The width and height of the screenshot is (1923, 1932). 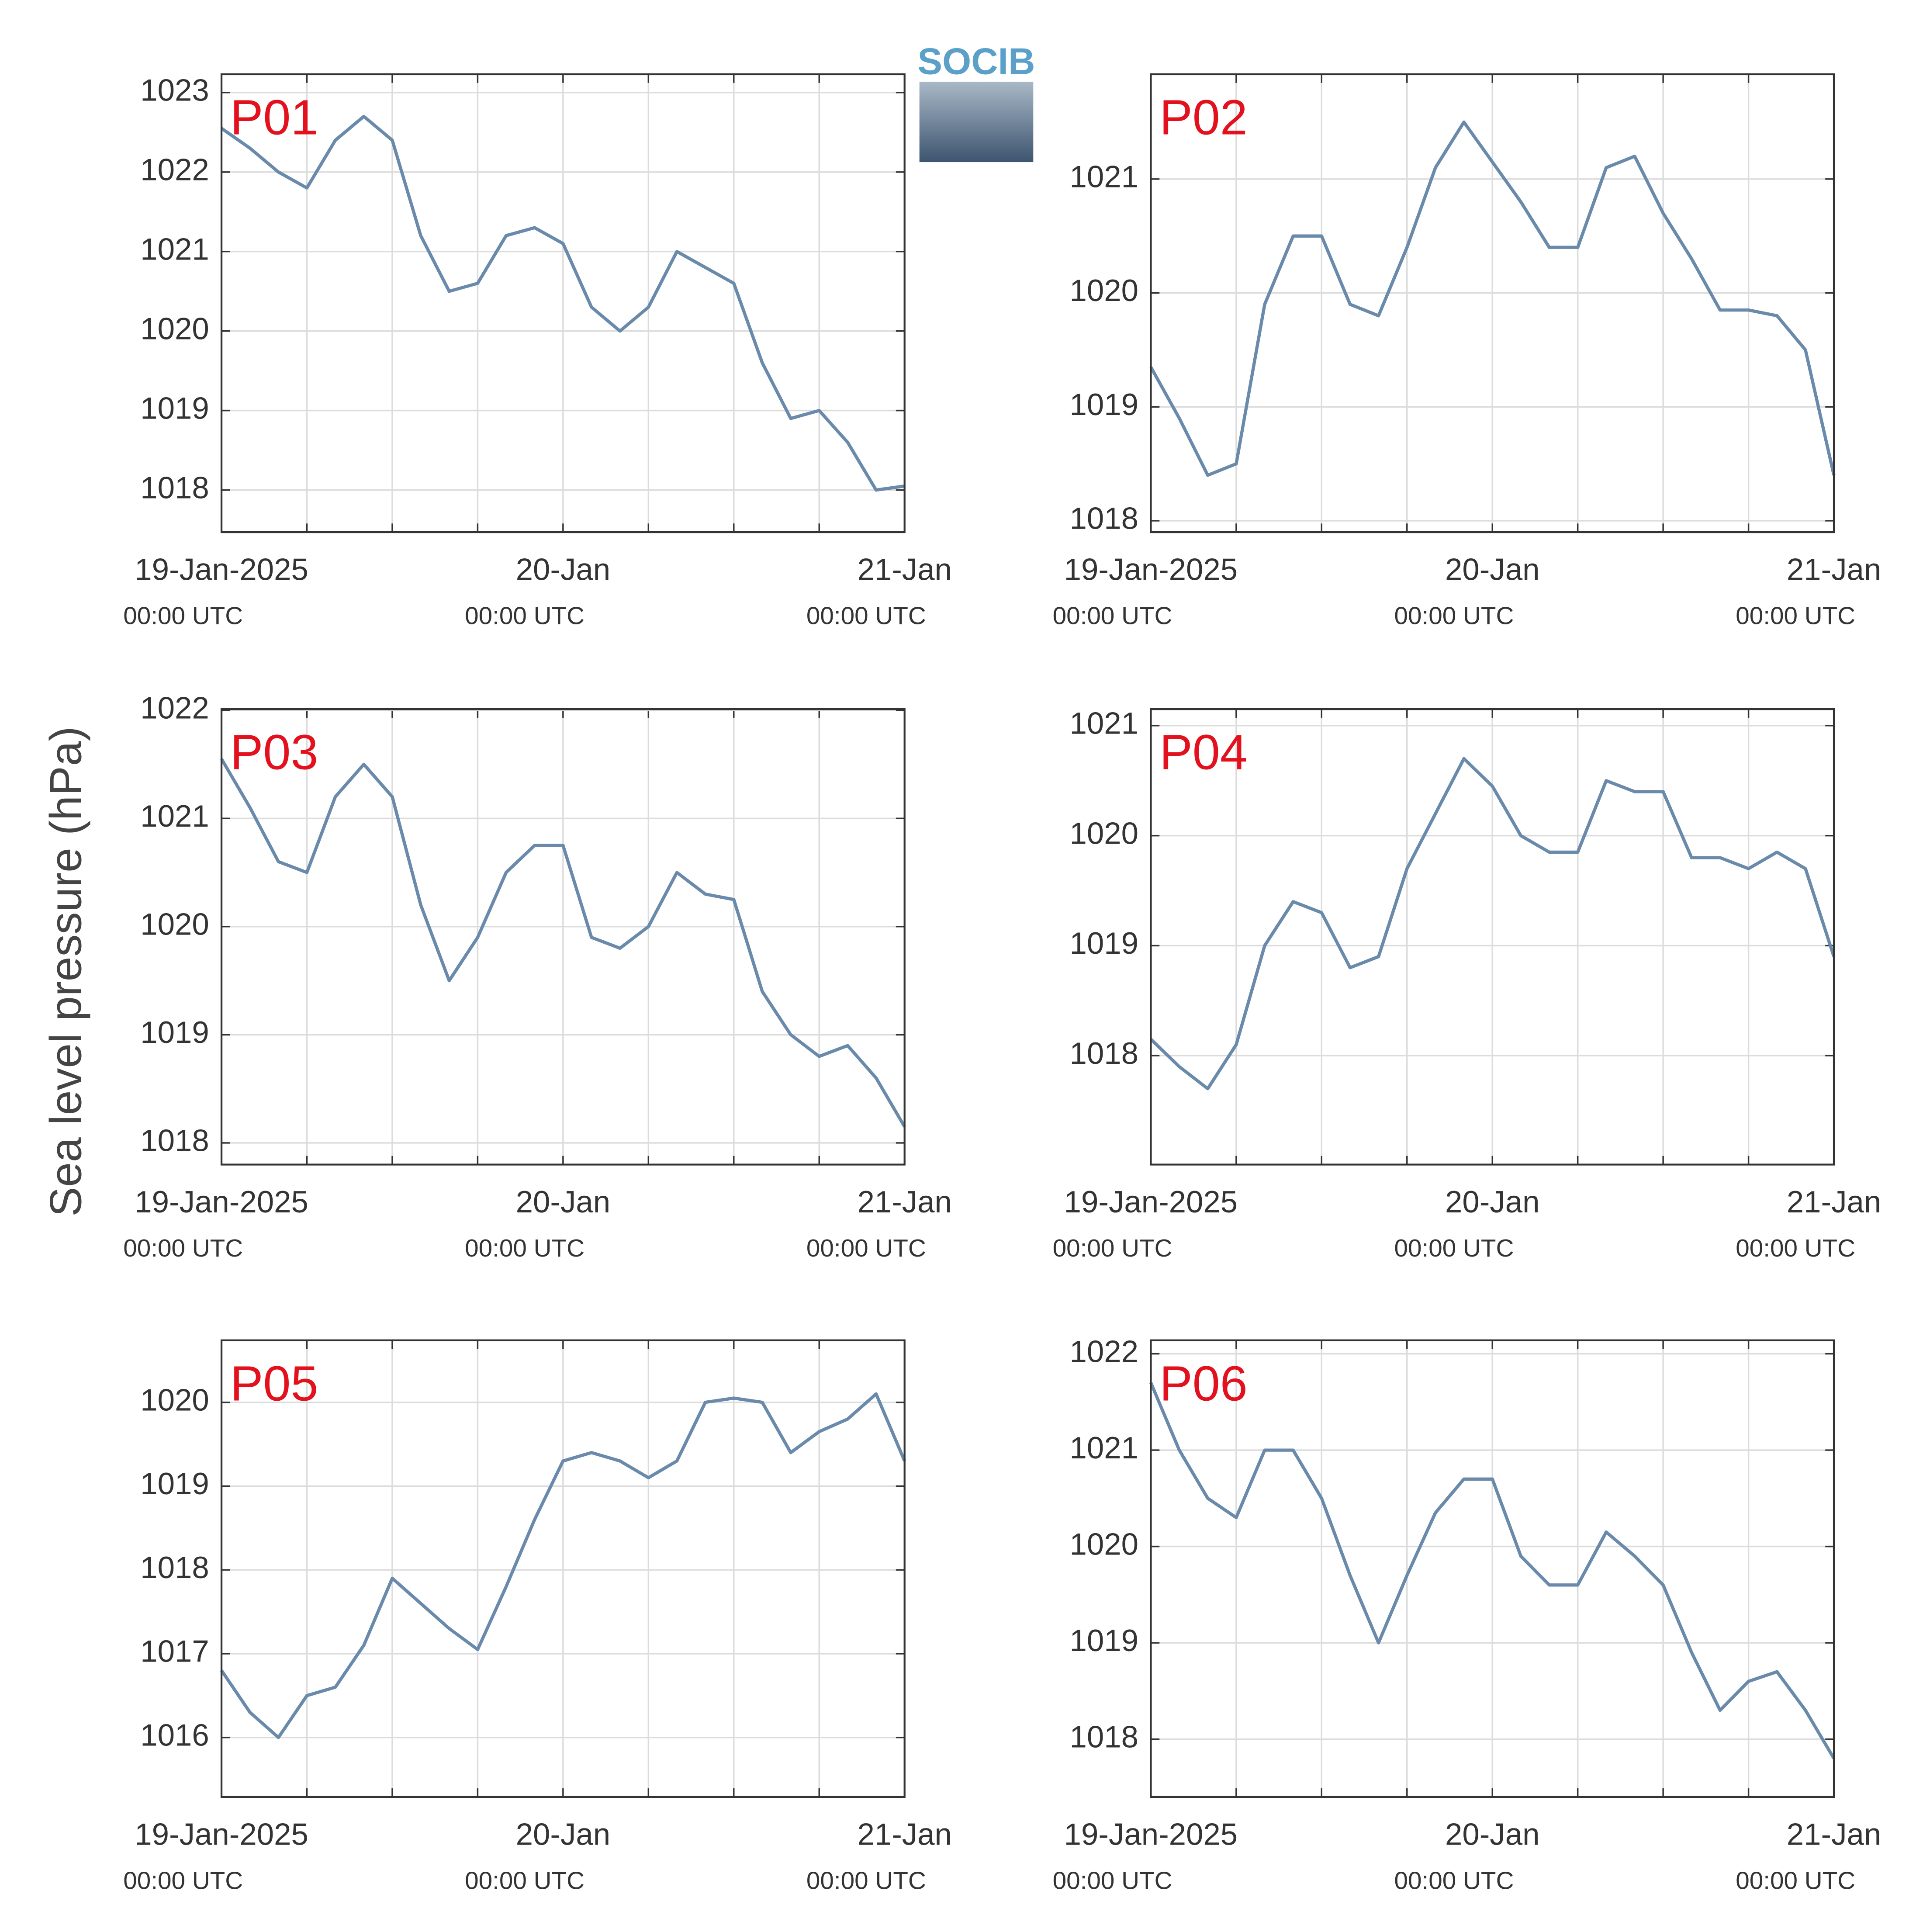 What do you see at coordinates (976, 122) in the screenshot?
I see `logo-image` at bounding box center [976, 122].